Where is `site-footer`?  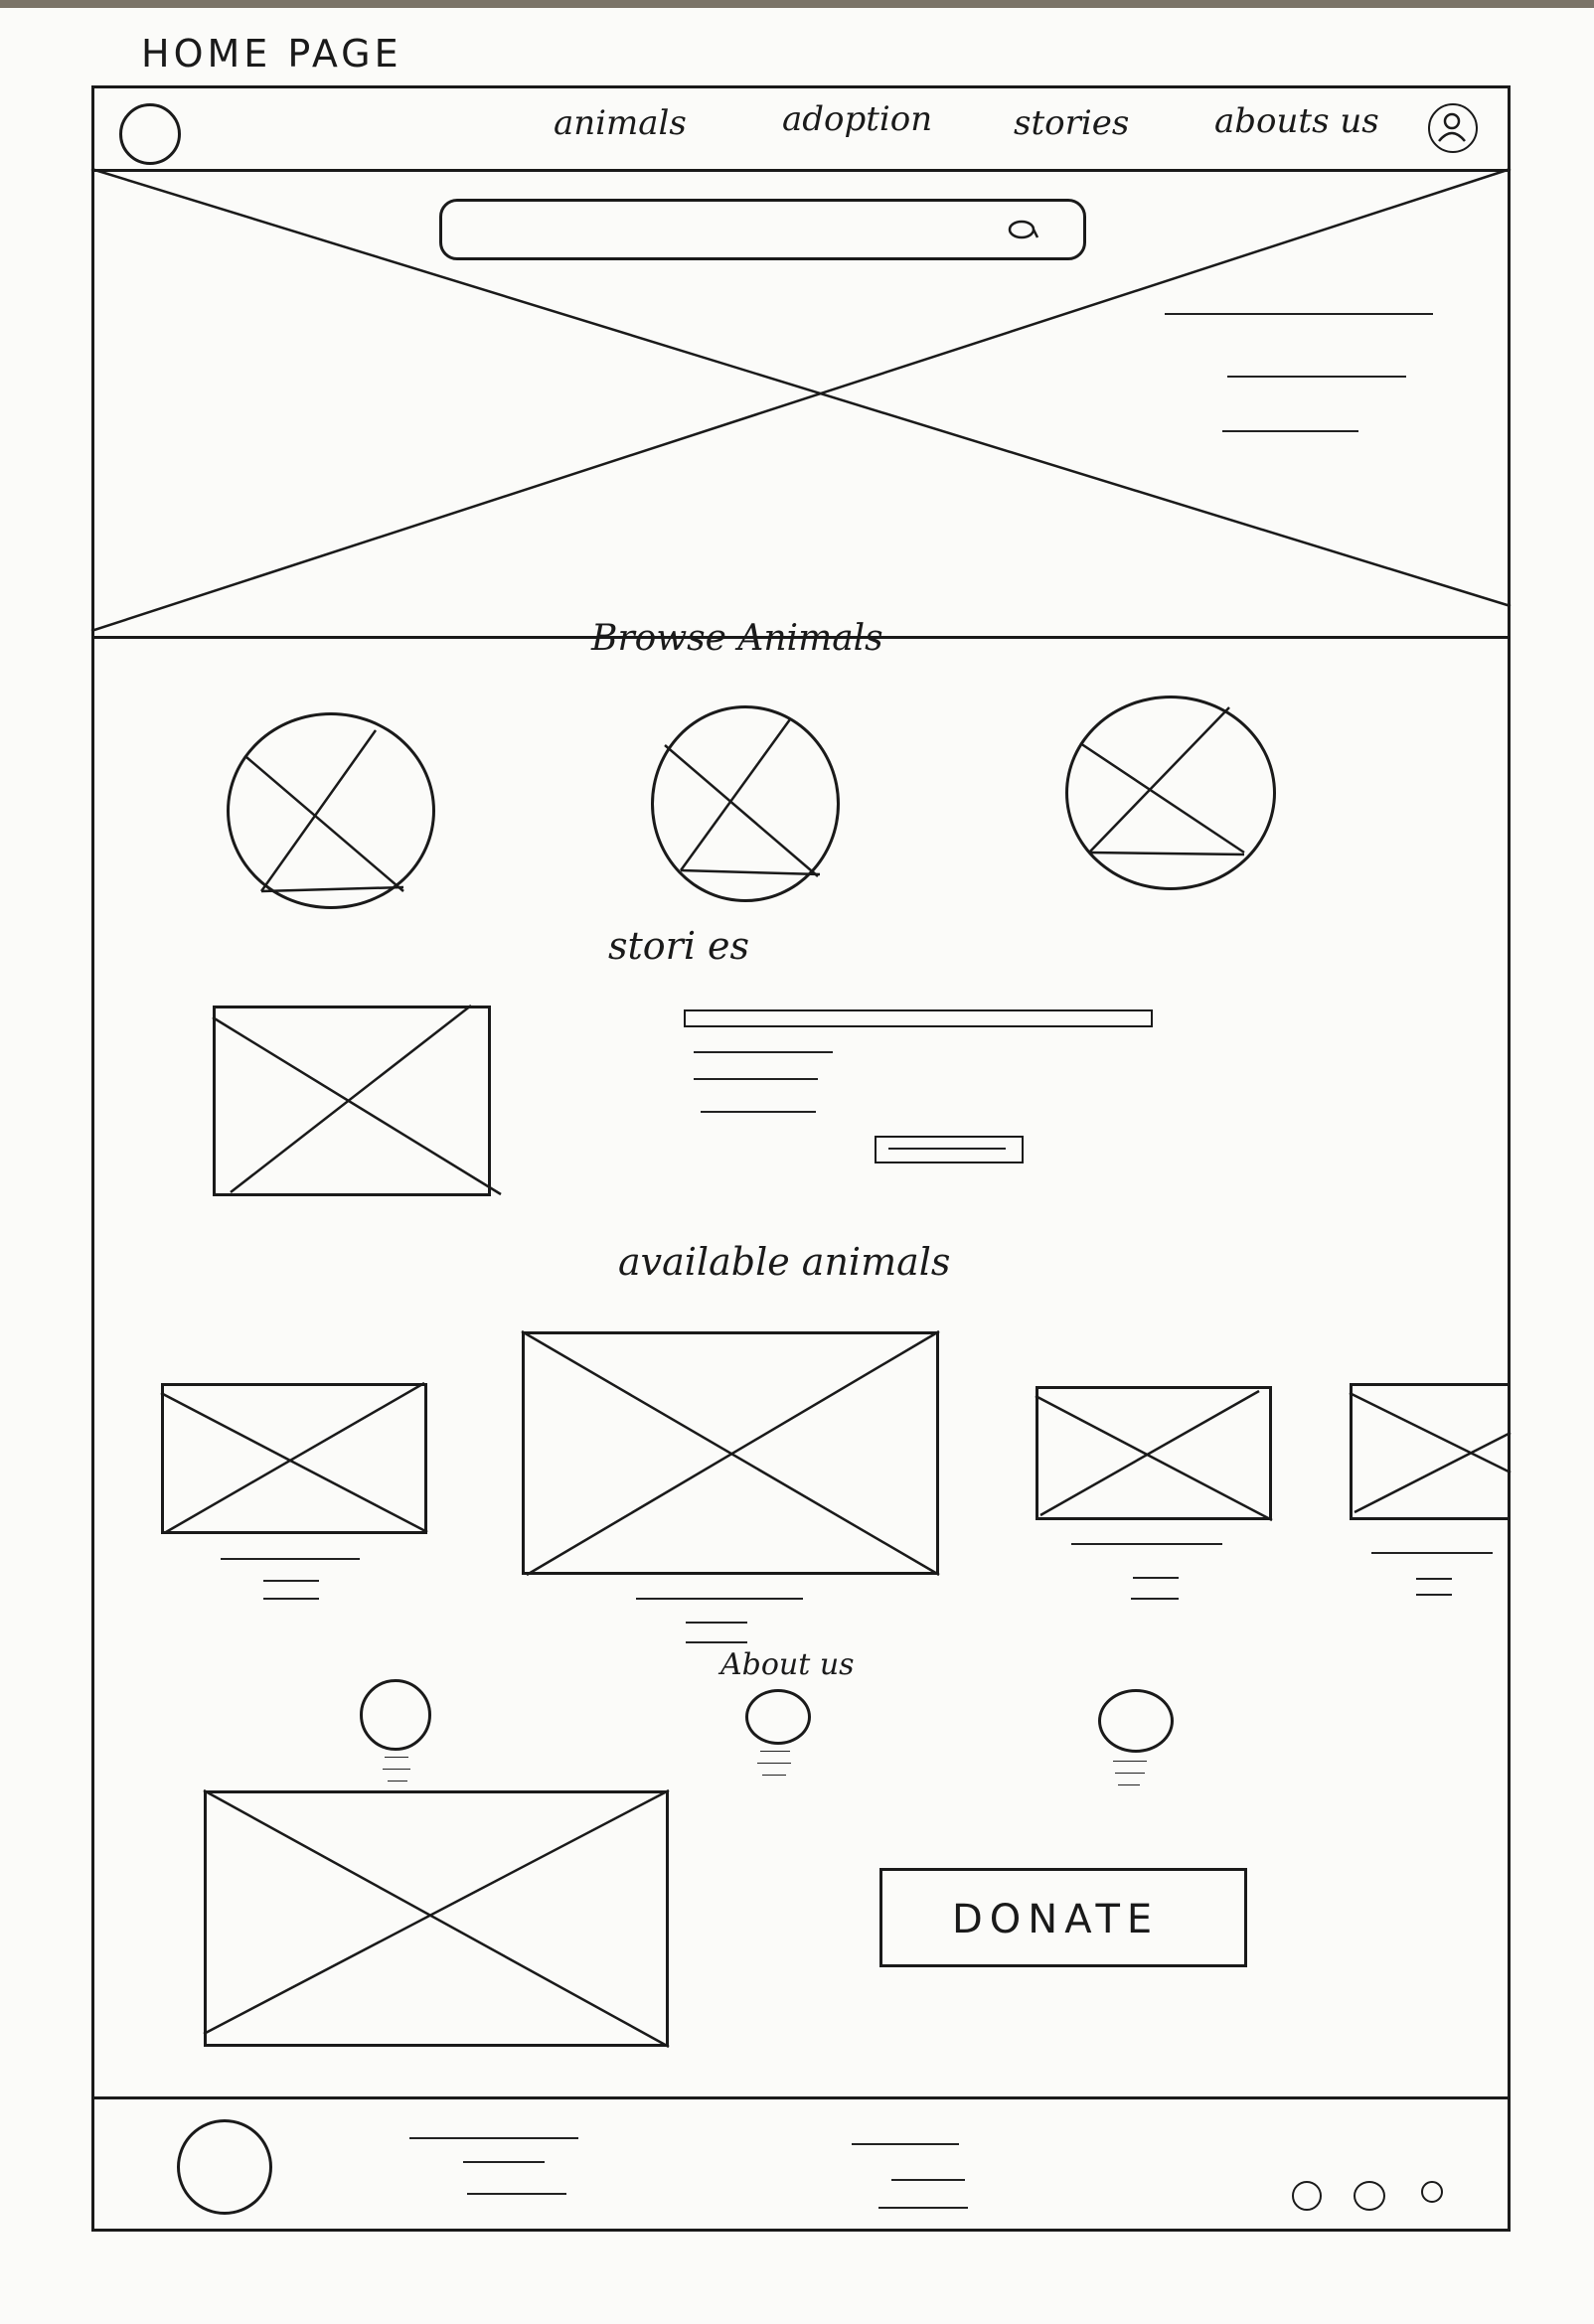
site-footer is located at coordinates (801, 2165).